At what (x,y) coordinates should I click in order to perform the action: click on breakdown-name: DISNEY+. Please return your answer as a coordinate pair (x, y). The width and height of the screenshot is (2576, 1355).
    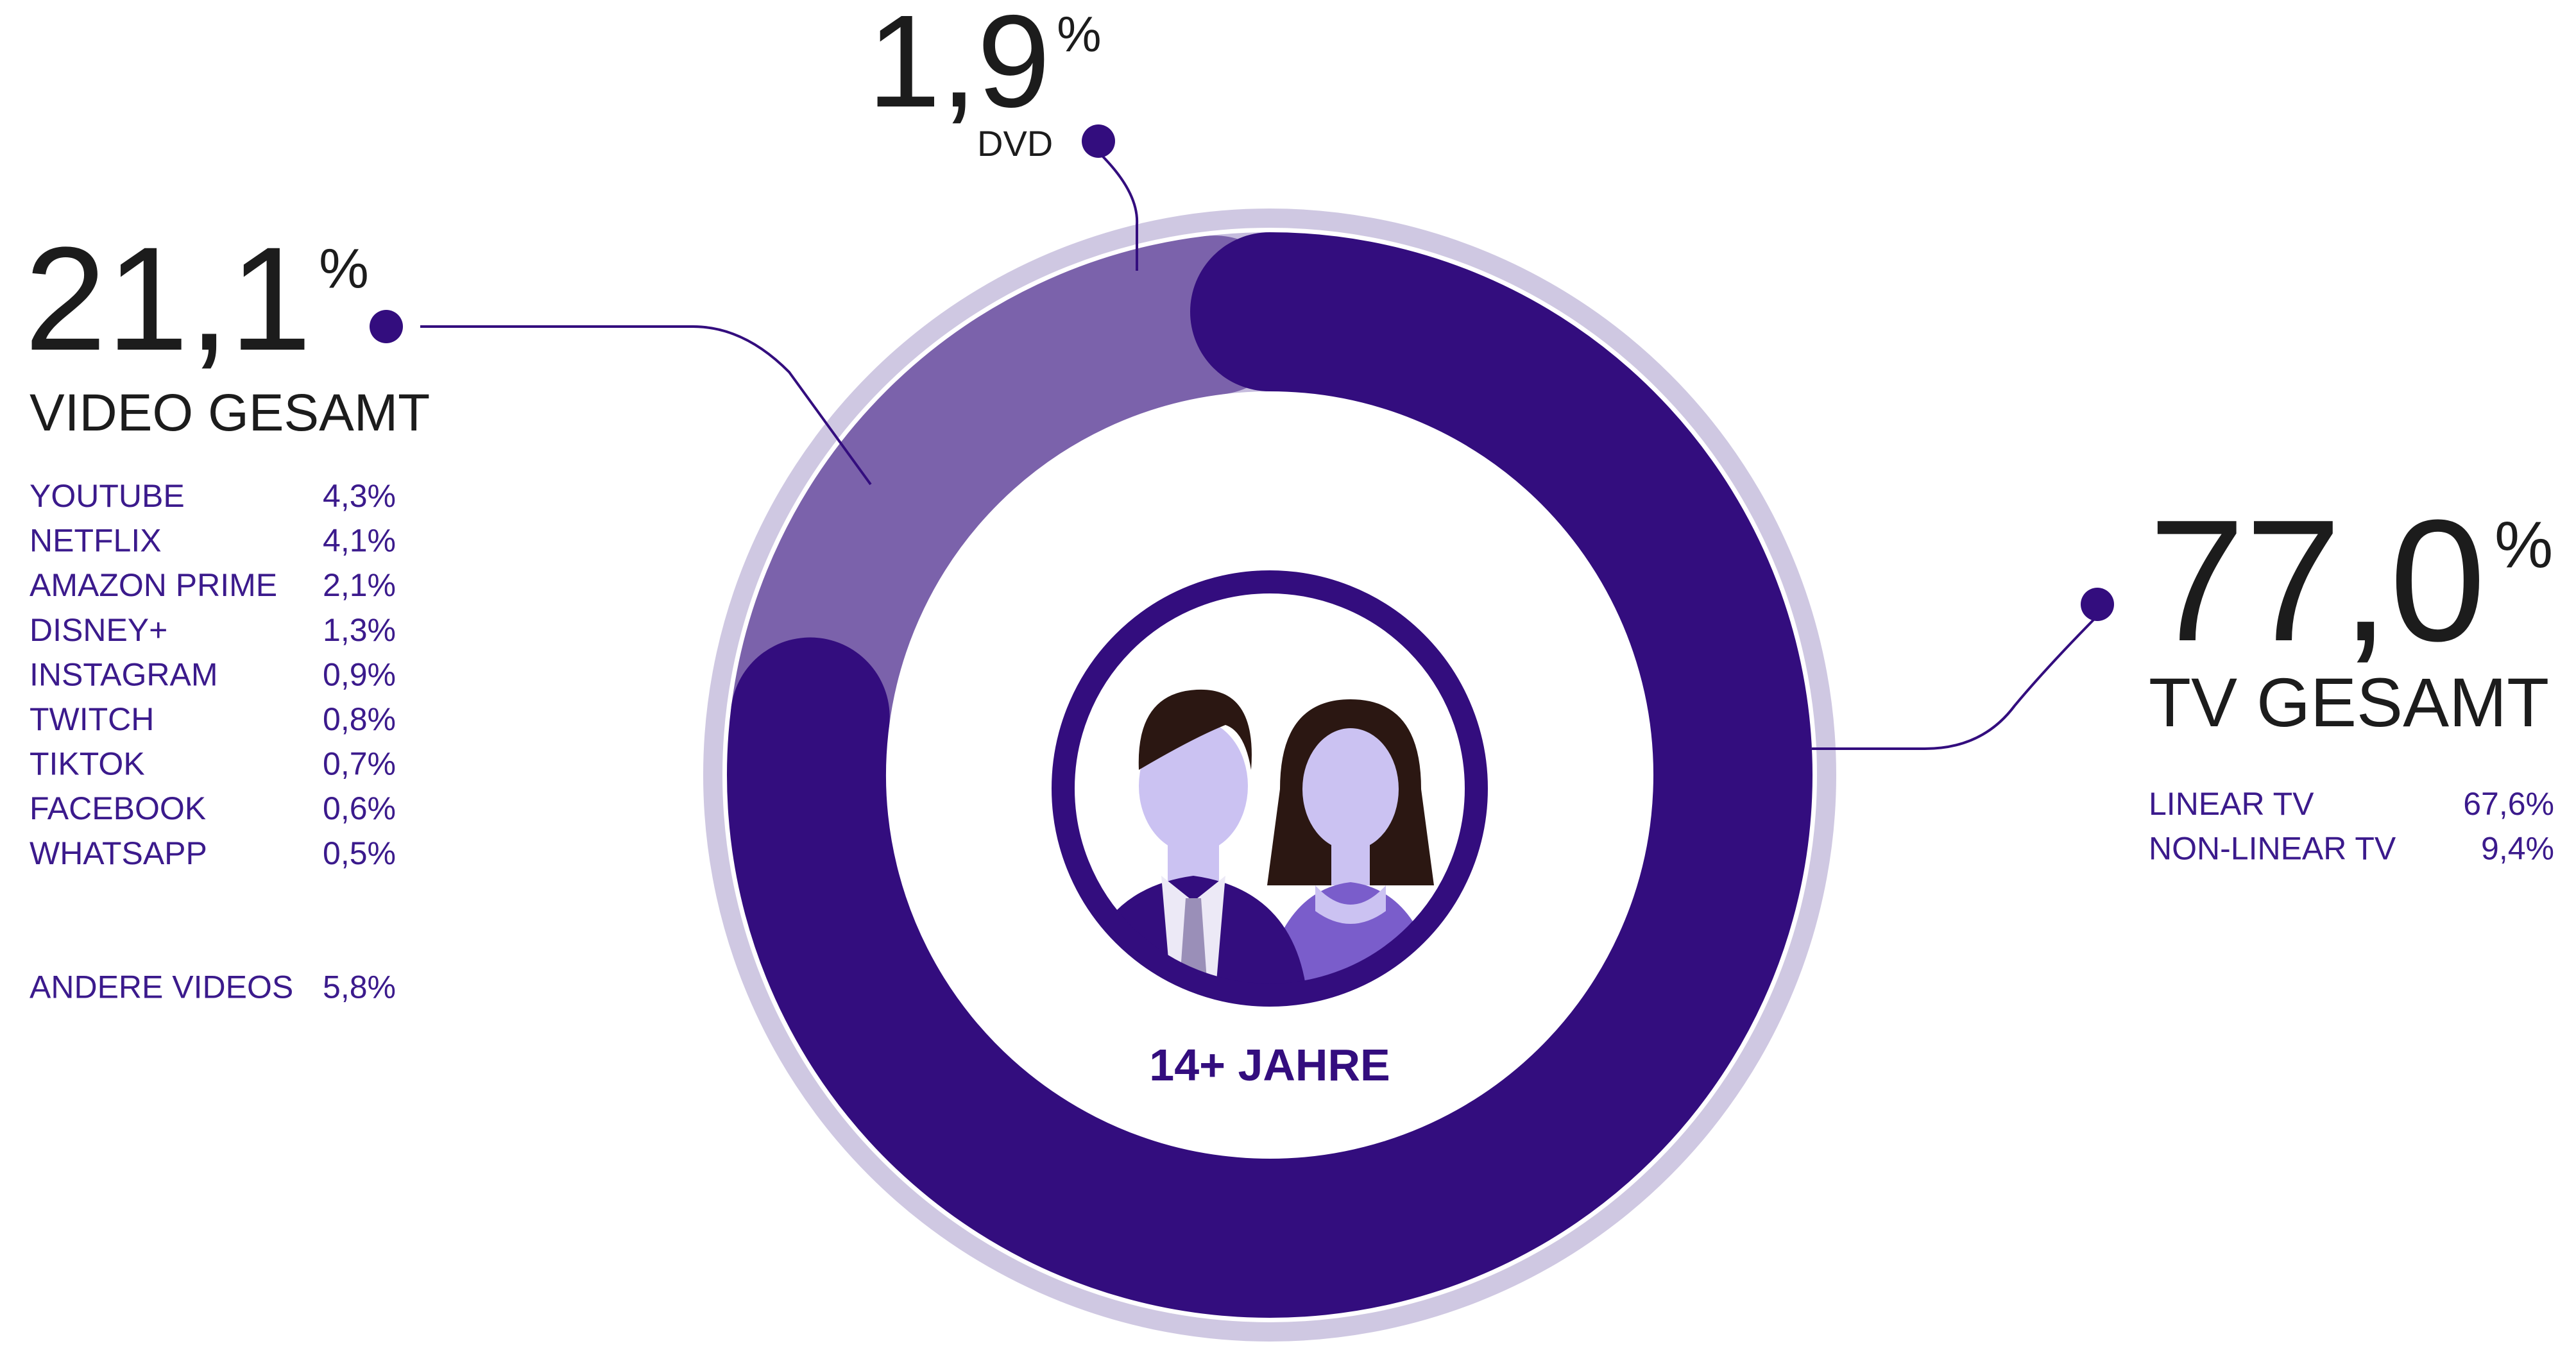
    Looking at the image, I should click on (98, 630).